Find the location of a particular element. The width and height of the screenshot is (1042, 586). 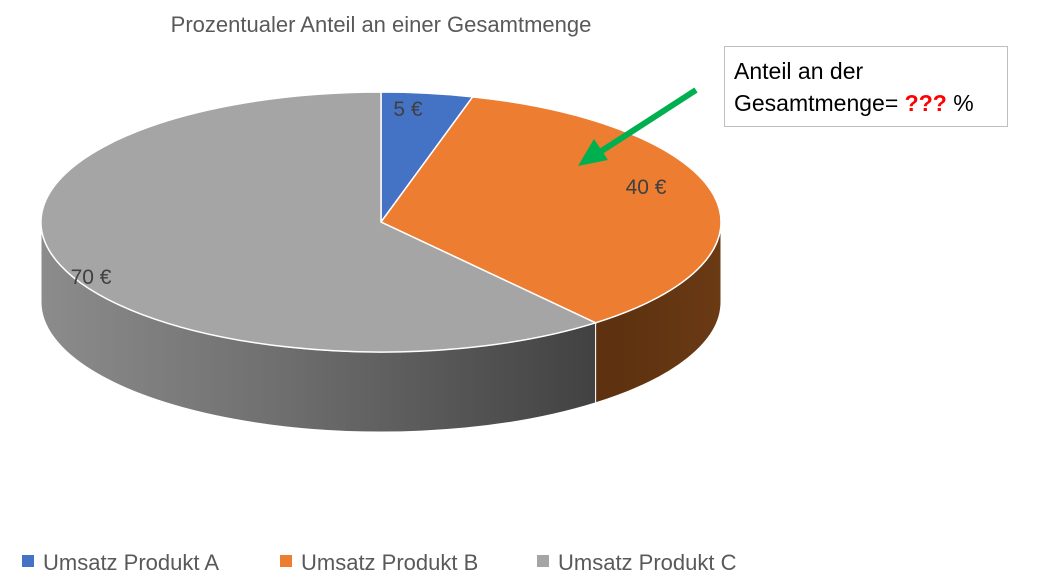

callout-suffix: % is located at coordinates (963, 103).